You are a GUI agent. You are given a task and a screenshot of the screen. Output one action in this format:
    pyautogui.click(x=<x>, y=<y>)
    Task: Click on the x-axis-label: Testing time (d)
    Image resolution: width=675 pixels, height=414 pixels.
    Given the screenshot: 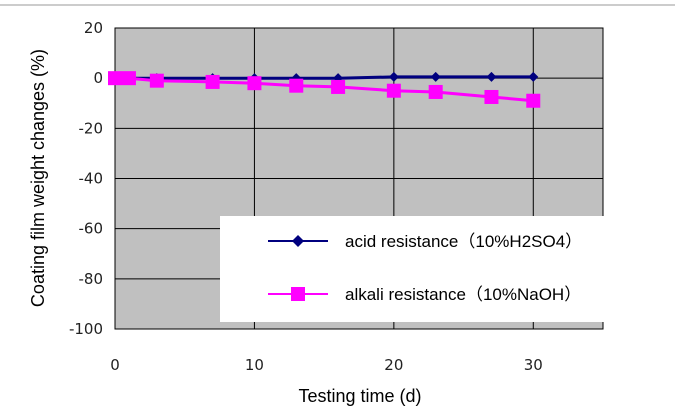 What is the action you would take?
    pyautogui.click(x=359, y=396)
    